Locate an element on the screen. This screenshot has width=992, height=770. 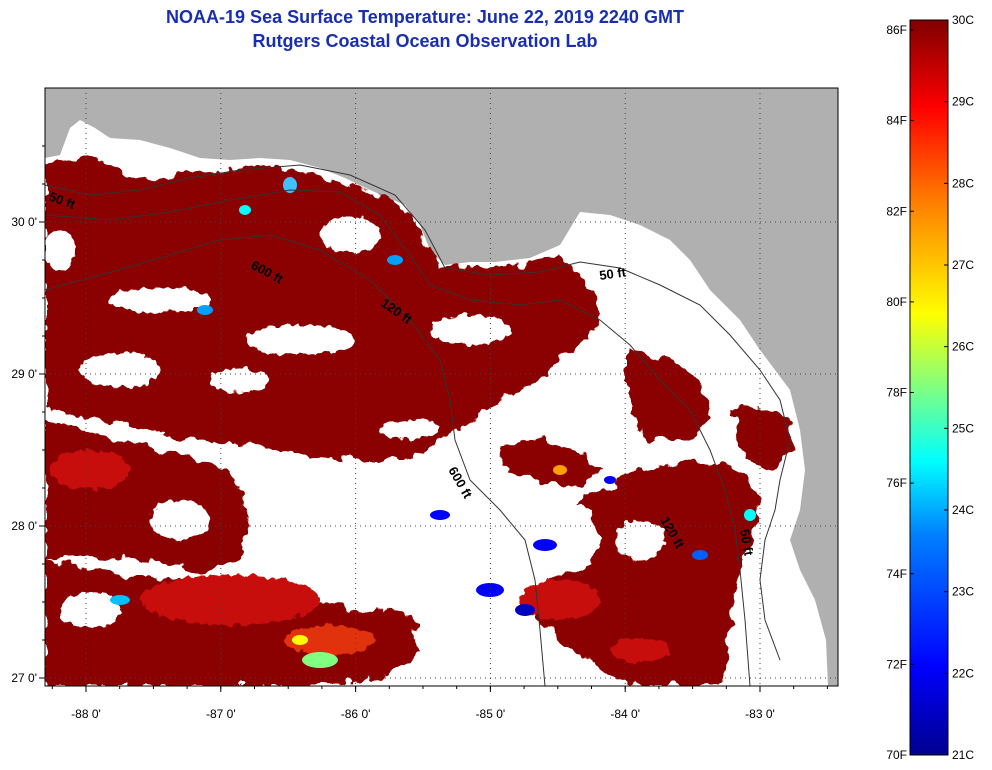
colorbar-c-label: 30C is located at coordinates (963, 20).